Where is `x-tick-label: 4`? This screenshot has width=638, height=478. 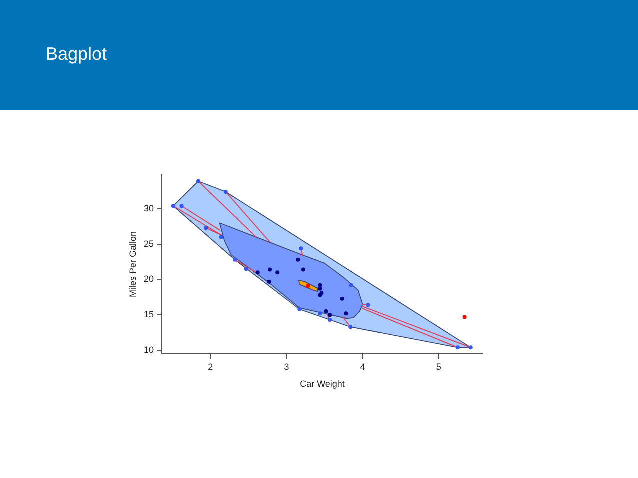 x-tick-label: 4 is located at coordinates (363, 367).